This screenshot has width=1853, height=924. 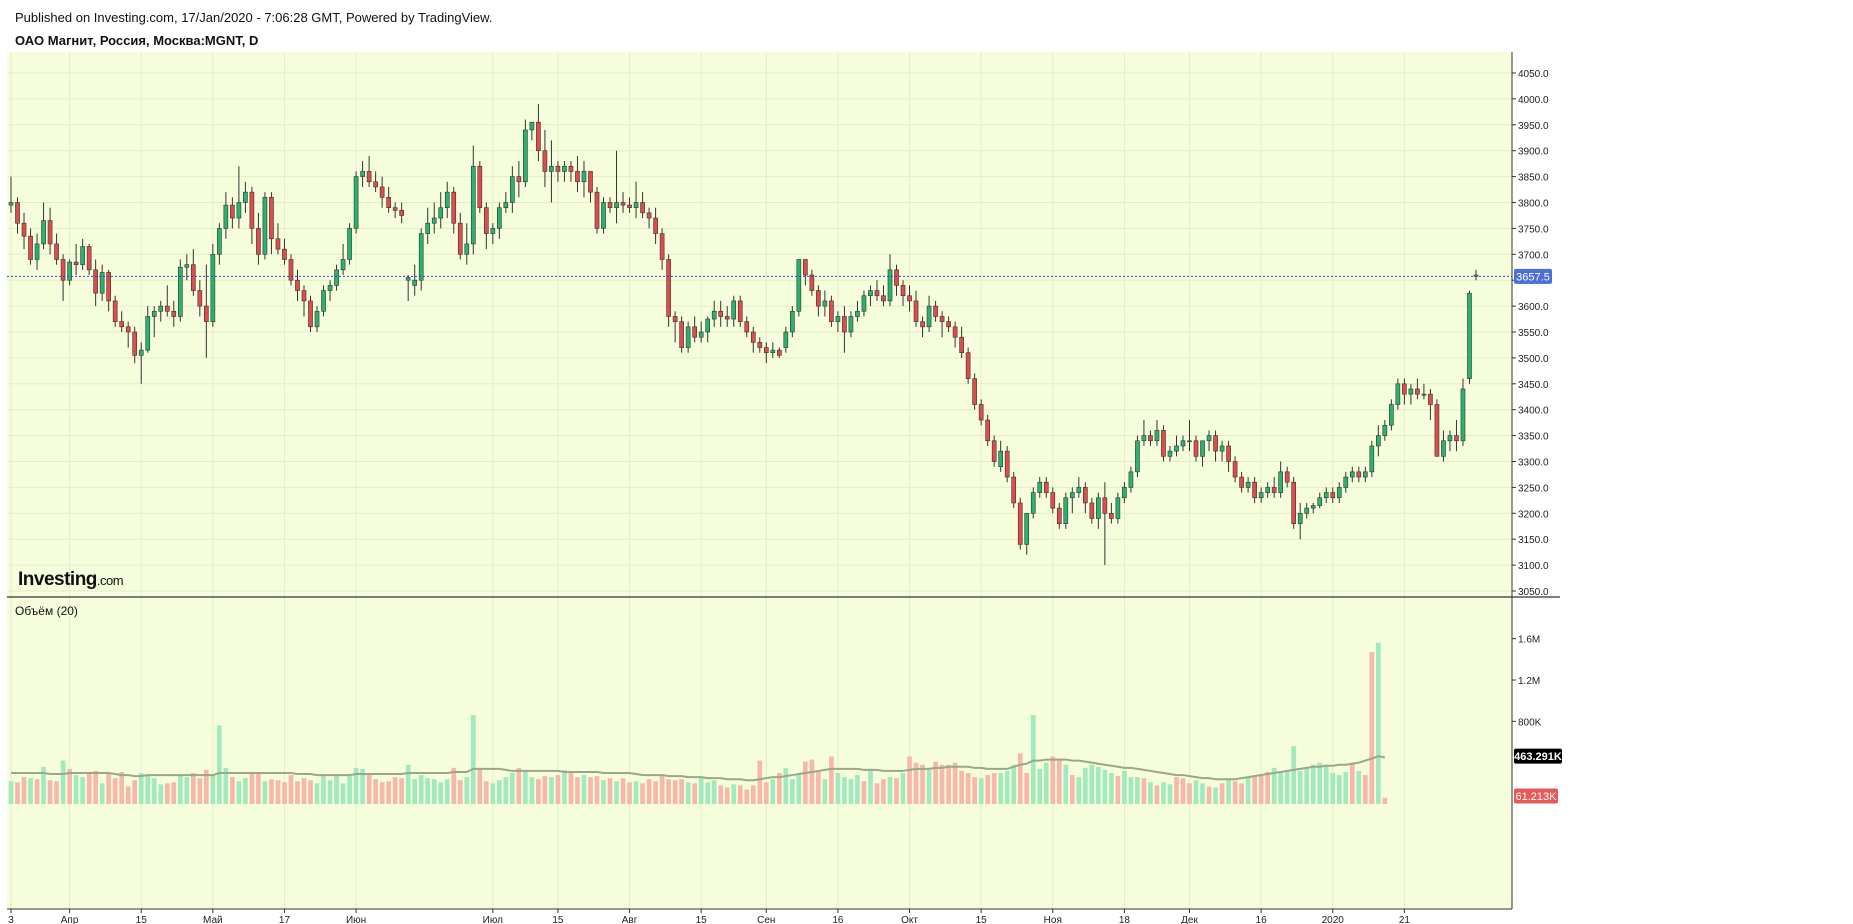 What do you see at coordinates (630, 919) in the screenshot?
I see `time-tick-label: Авг` at bounding box center [630, 919].